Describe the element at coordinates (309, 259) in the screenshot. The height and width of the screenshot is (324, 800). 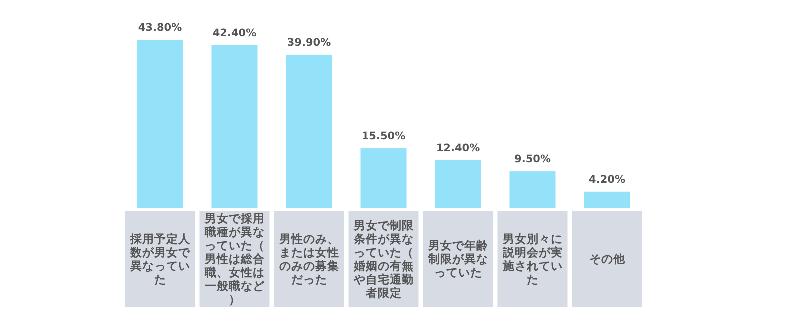
I see `x-tick-label: 男性のみ、または女性のみの募集だった` at that location.